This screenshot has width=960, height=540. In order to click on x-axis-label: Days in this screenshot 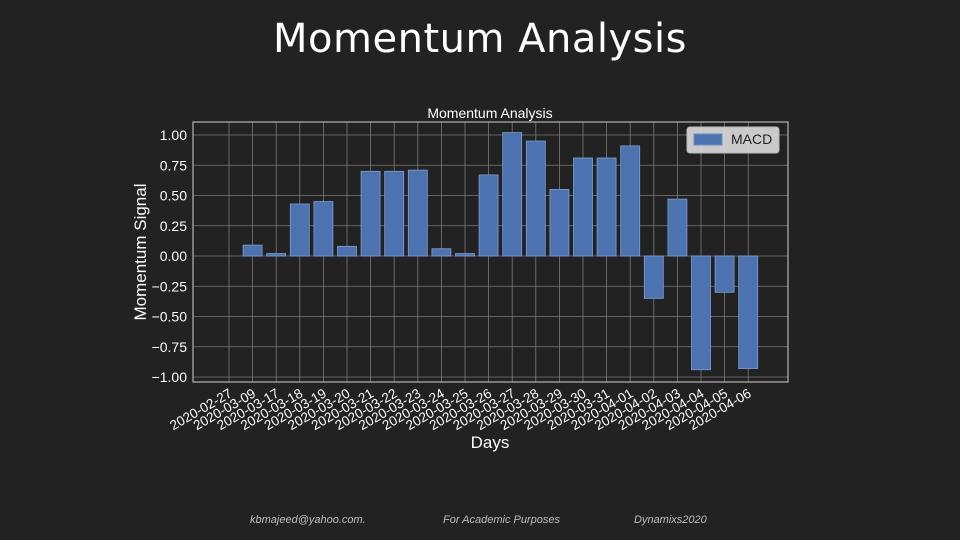, I will do `click(490, 442)`.